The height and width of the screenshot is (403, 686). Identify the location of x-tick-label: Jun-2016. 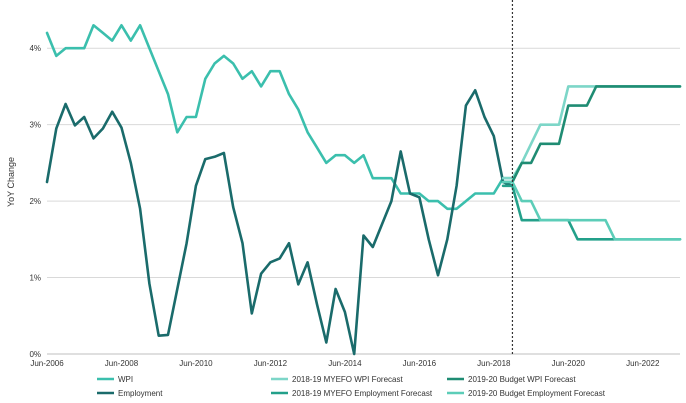
(420, 363).